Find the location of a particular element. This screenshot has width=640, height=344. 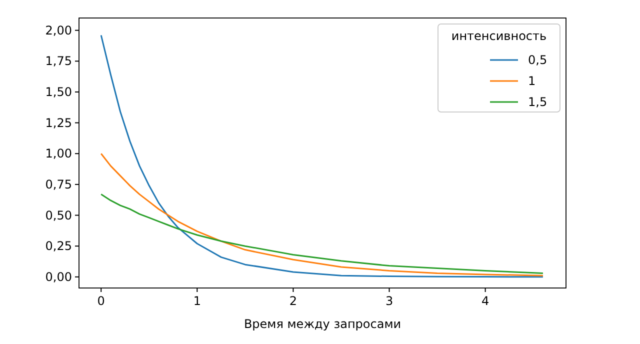

legend-label: 1 is located at coordinates (532, 81).